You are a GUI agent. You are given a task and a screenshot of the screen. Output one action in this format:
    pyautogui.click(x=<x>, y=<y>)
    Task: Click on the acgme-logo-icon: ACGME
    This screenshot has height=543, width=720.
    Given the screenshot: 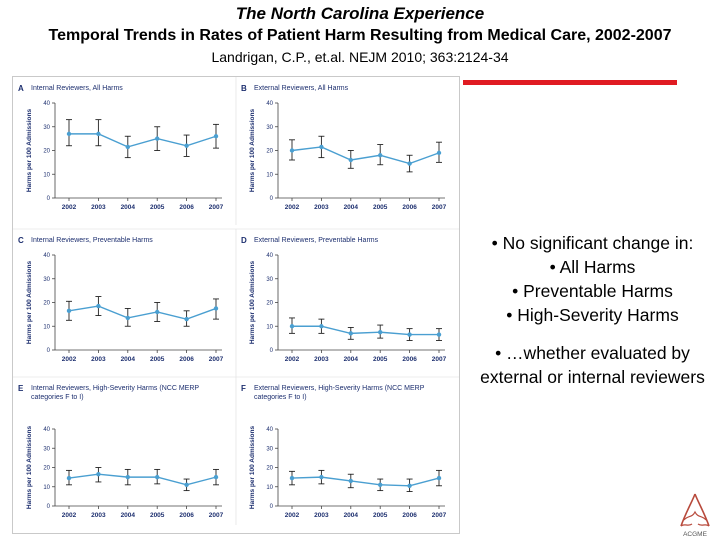 What is the action you would take?
    pyautogui.click(x=695, y=514)
    